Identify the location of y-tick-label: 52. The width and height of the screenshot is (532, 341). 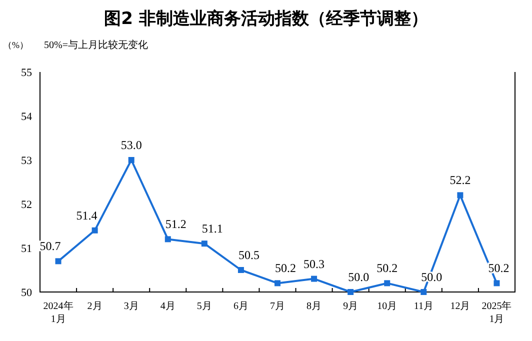
(26, 205).